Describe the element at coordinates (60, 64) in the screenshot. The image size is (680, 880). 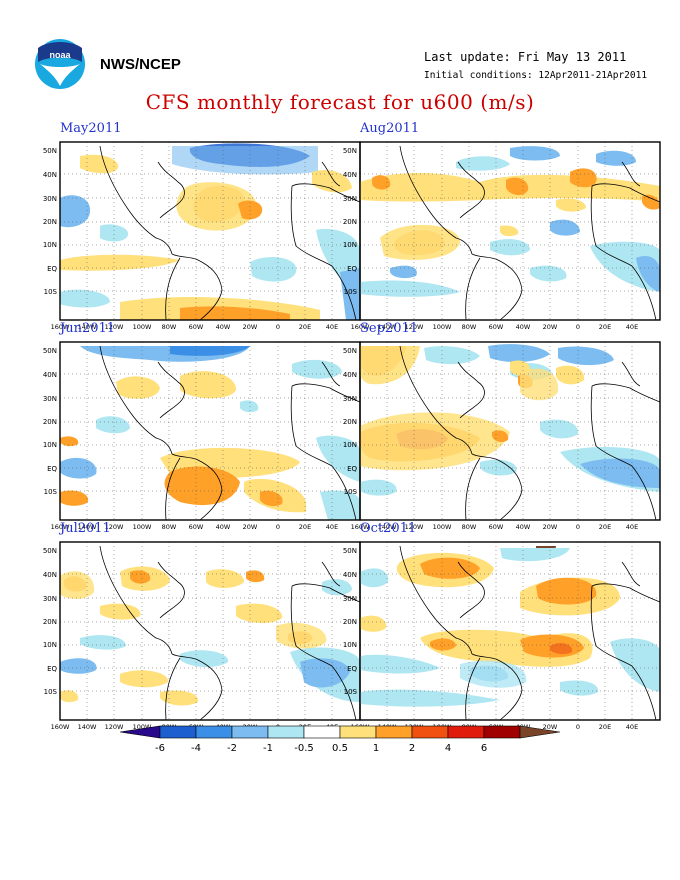
I see `noaa-logo-icon: noaa` at that location.